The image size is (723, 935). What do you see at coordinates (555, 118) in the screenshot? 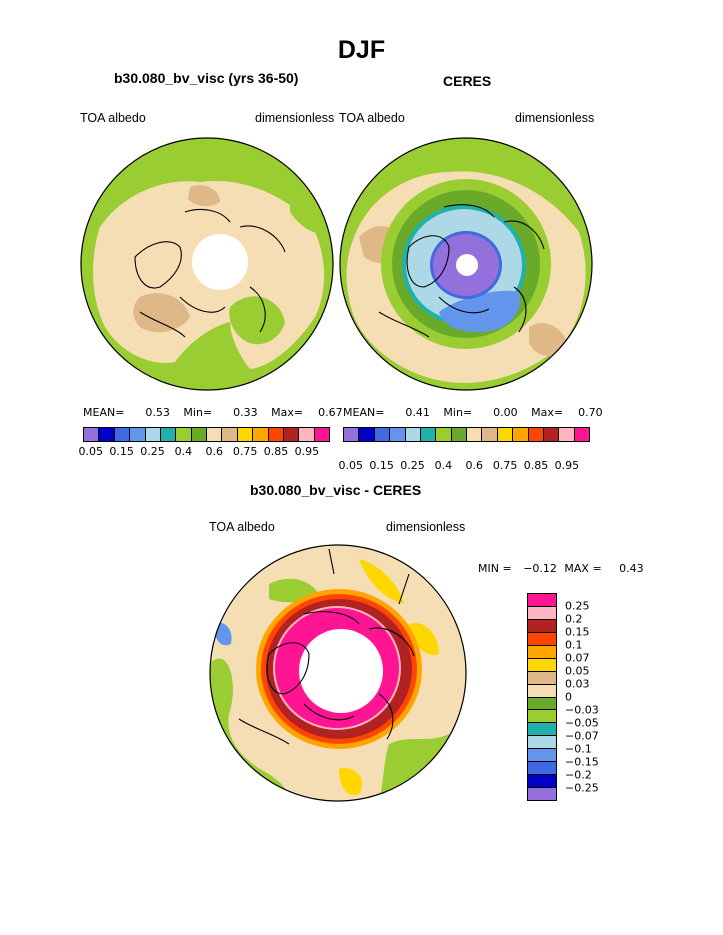
I see `panel-2-units-label: dimensionless` at bounding box center [555, 118].